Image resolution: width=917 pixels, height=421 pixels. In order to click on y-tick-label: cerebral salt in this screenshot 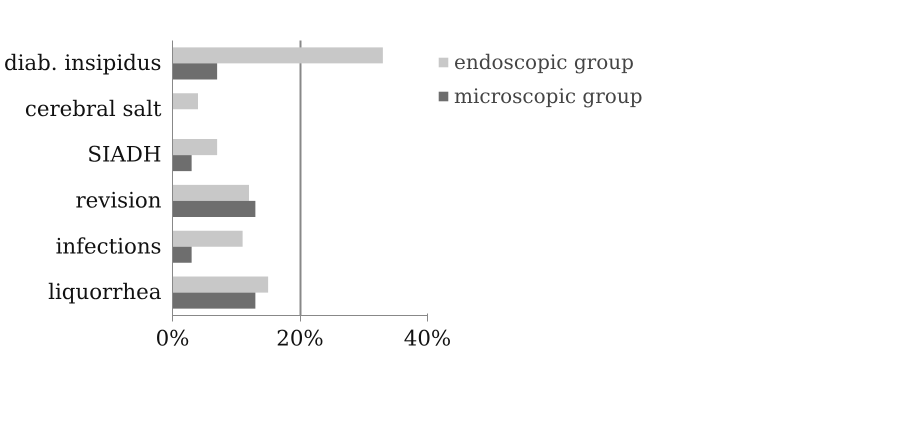, I will do `click(93, 109)`.